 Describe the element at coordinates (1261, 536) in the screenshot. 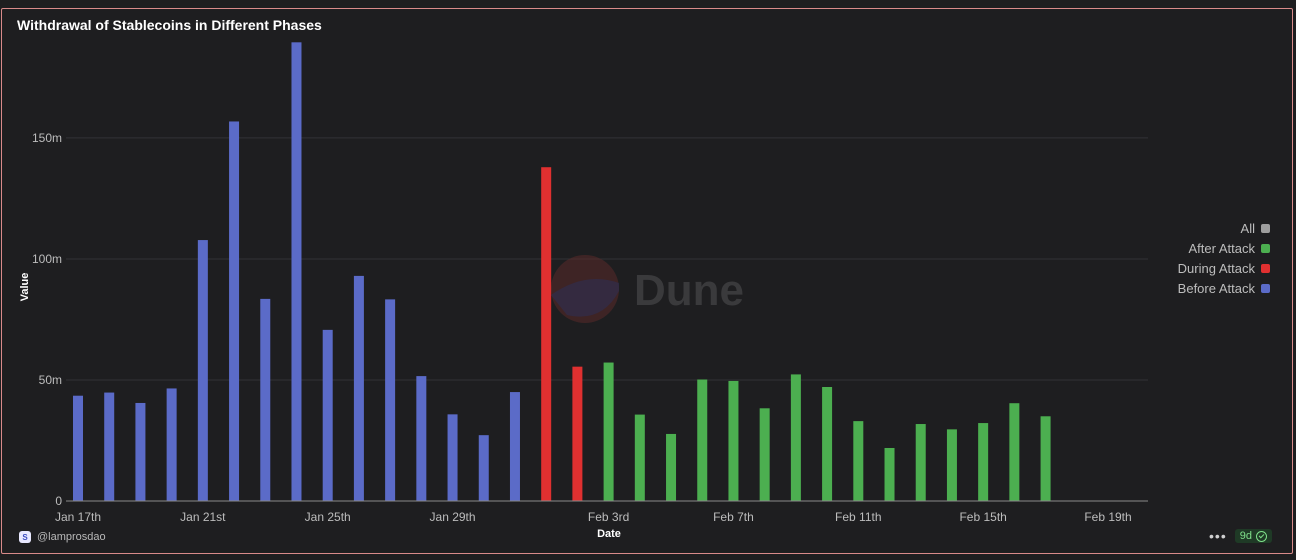

I see `check-circle-icon` at that location.